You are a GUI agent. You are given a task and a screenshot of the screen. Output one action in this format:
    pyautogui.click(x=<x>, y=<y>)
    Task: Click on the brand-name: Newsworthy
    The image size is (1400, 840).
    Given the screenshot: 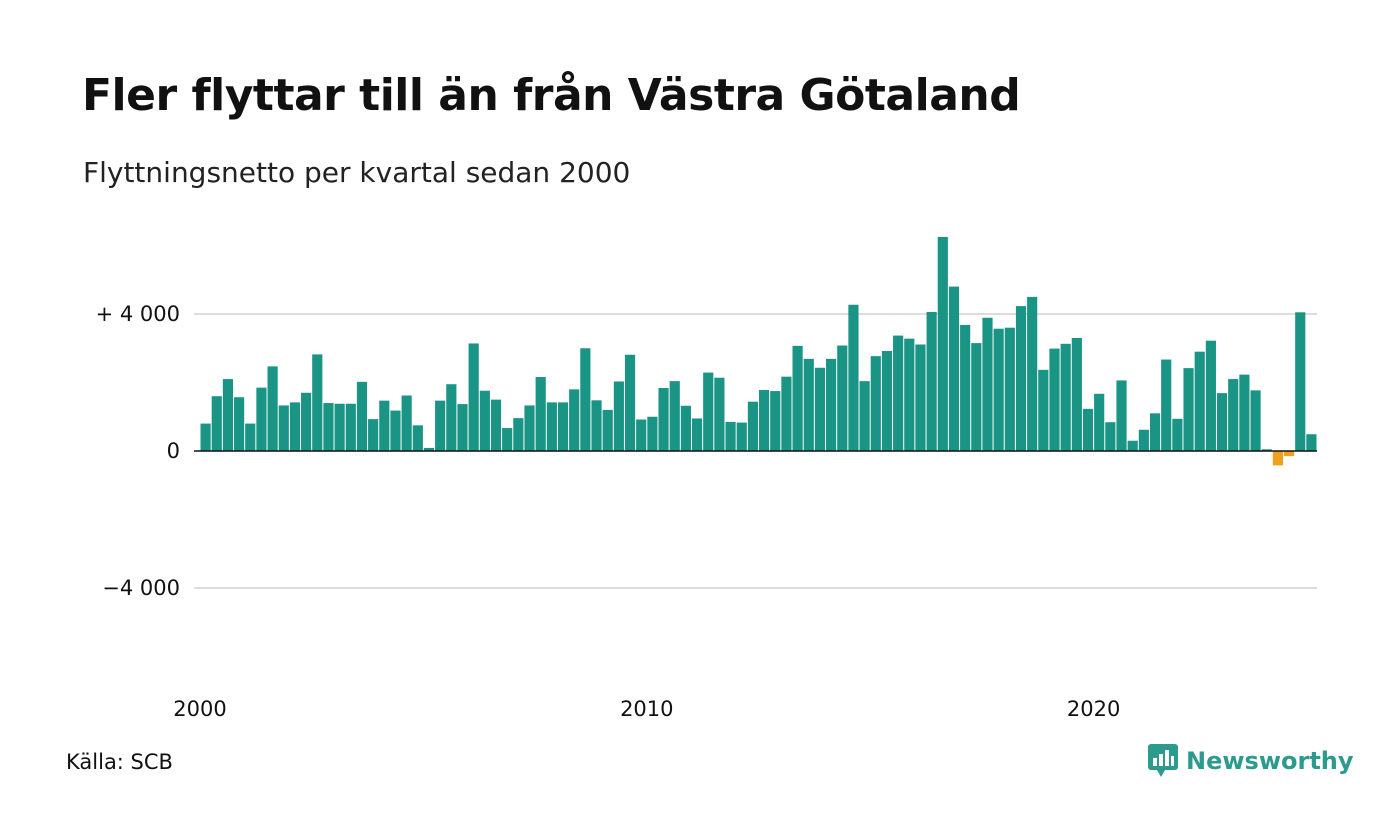 What is the action you would take?
    pyautogui.click(x=1270, y=761)
    